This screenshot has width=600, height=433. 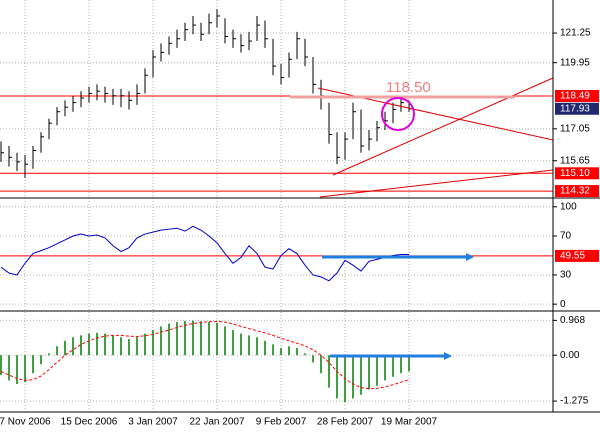 I want to click on y-tick-label: 100, so click(x=568, y=206).